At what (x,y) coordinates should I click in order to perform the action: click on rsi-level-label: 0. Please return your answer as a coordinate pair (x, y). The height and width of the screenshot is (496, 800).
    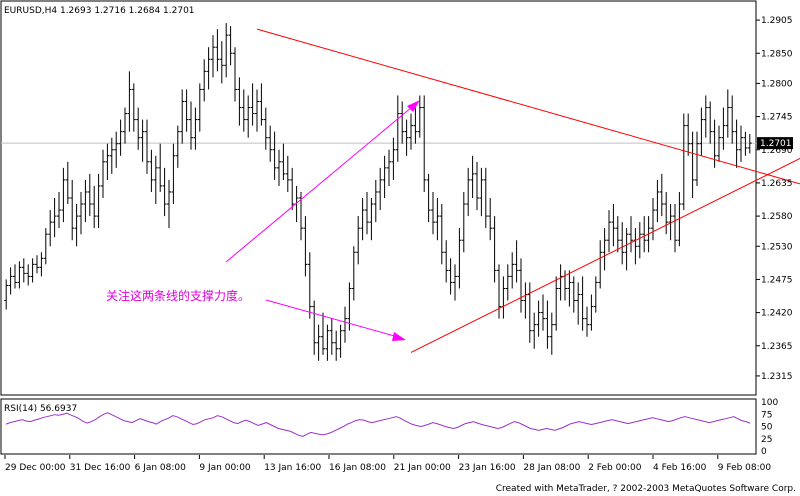
    Looking at the image, I should click on (764, 452).